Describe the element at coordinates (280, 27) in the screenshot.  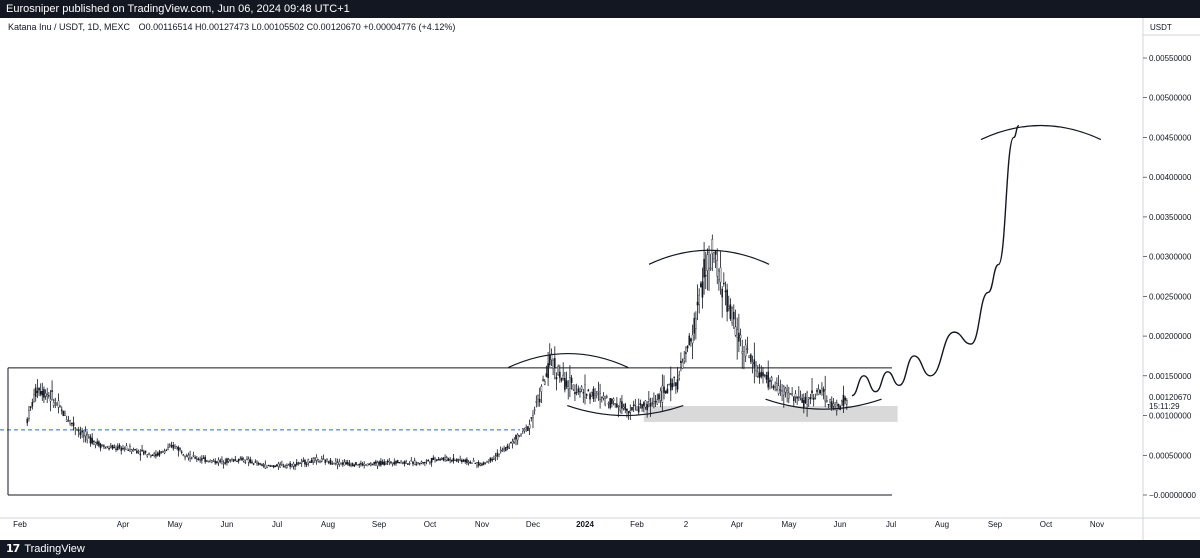
I see `legend-low: 0.00105502` at that location.